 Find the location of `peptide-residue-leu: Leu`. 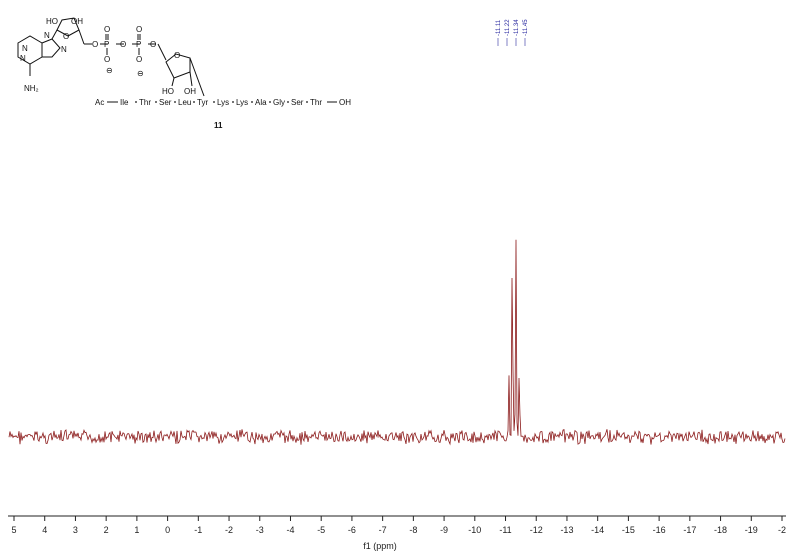

peptide-residue-leu: Leu is located at coordinates (184, 102).